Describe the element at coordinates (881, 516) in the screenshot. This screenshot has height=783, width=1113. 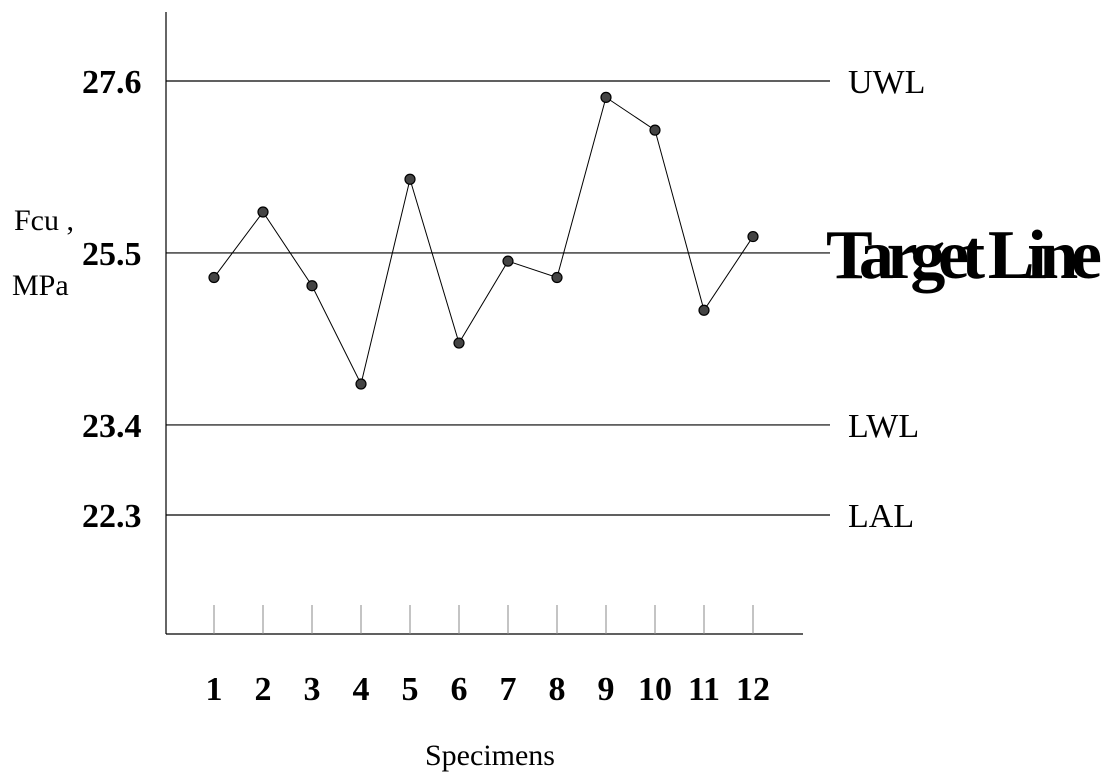
I see `reference-label-lal: LAL` at that location.